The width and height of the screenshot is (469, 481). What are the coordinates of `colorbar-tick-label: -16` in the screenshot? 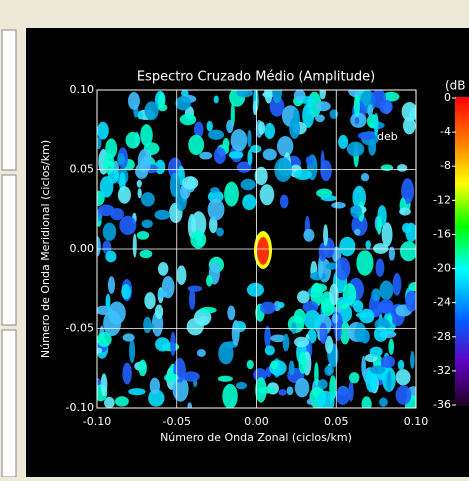 It's located at (442, 233).